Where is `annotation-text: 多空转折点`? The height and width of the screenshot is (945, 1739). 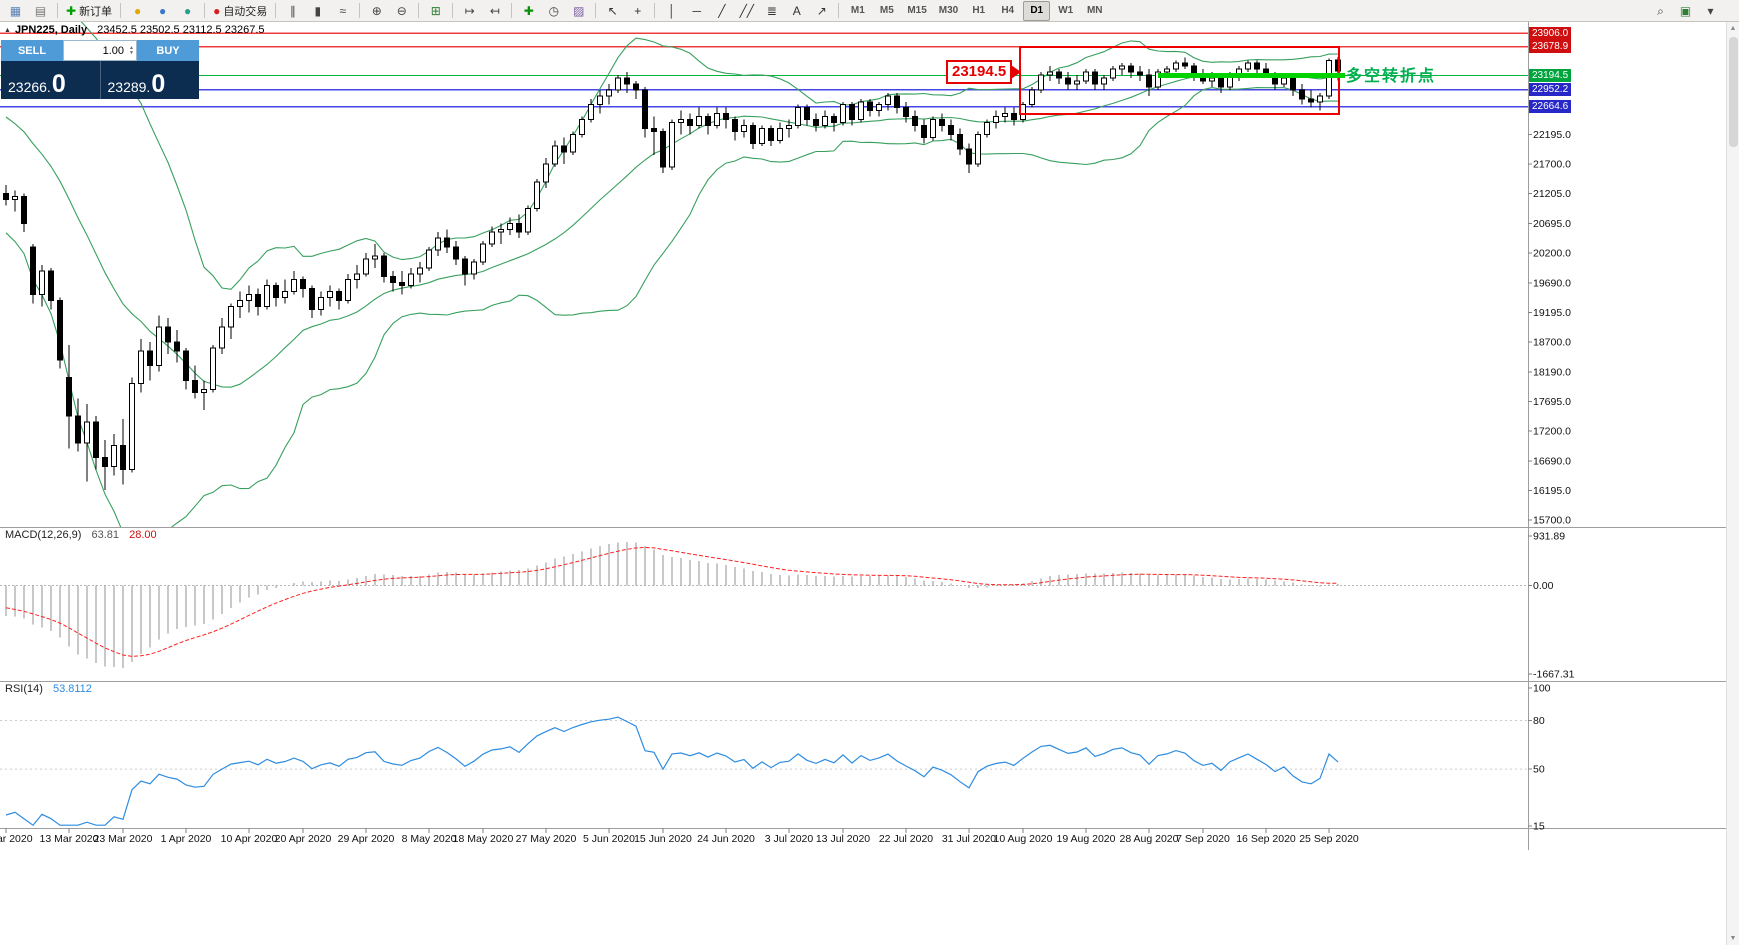 annotation-text: 多空转折点 is located at coordinates (1391, 76).